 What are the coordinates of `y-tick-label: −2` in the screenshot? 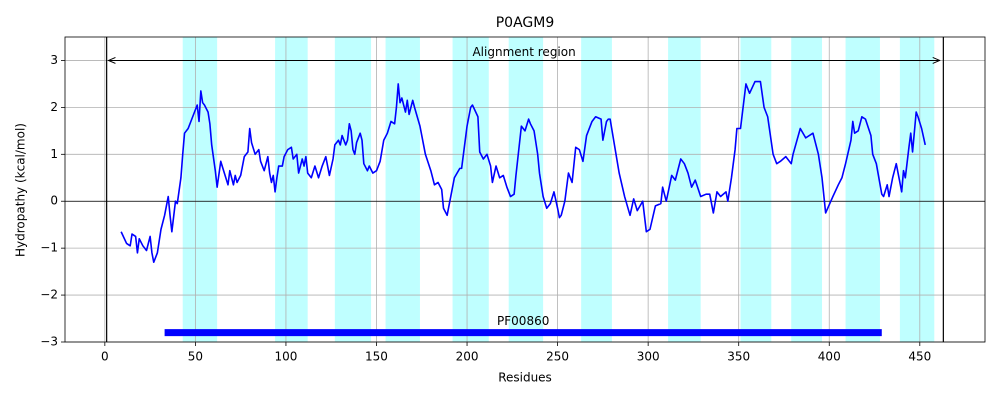 It's located at (49, 295).